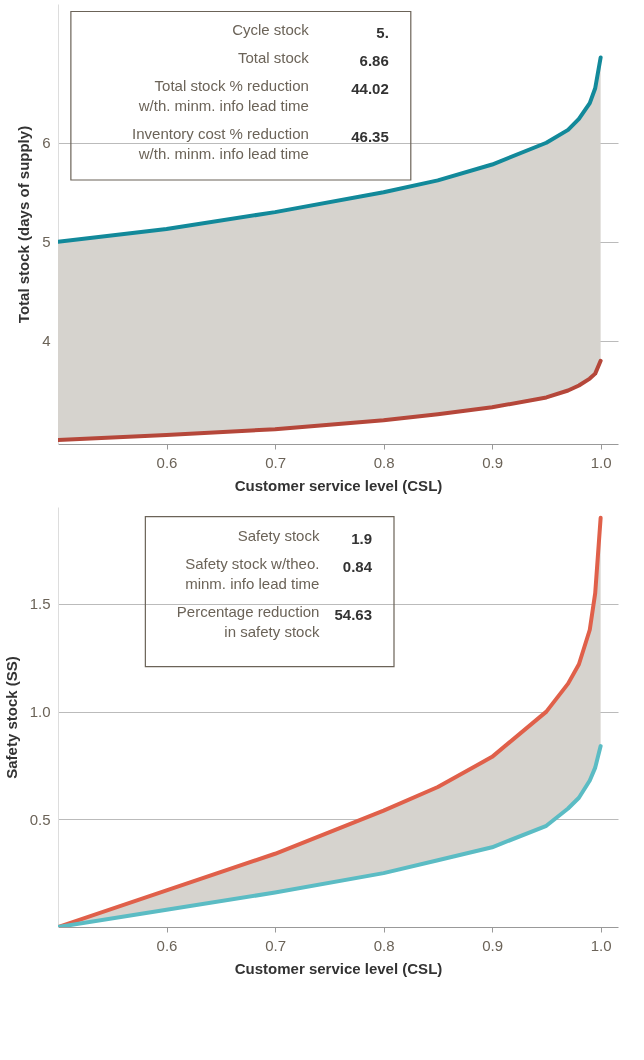 This screenshot has width=644, height=1060. I want to click on annotation: Total stock % reduction w/th. minm. info lead time, so click(223, 96).